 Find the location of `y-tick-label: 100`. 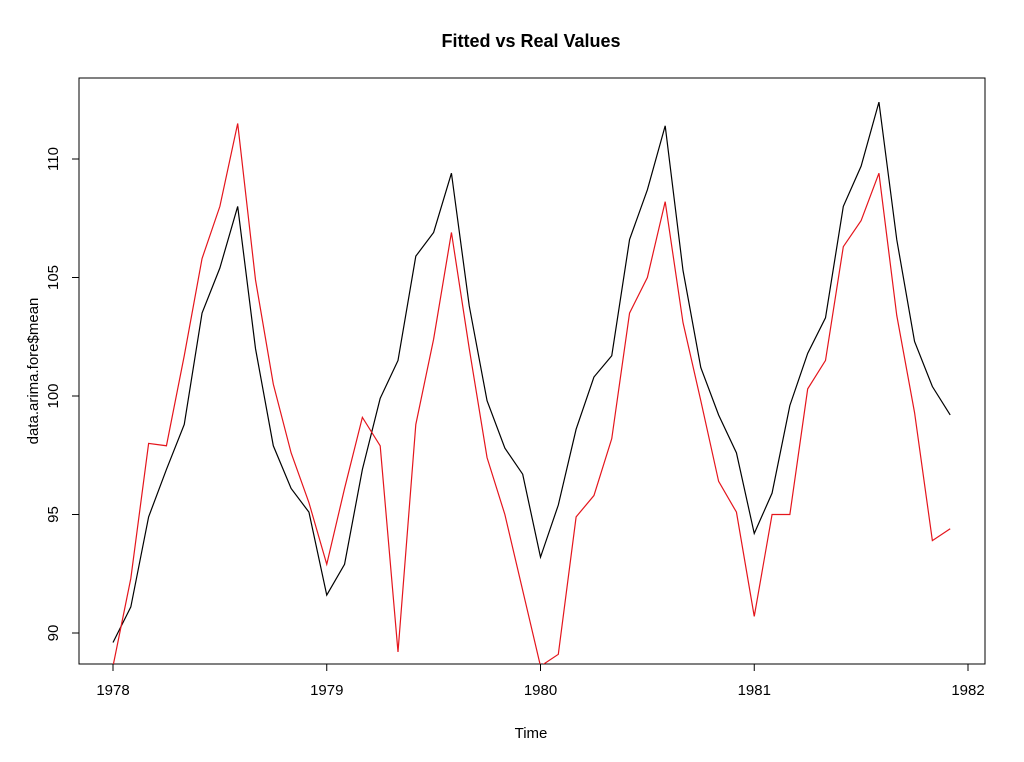

y-tick-label: 100 is located at coordinates (53, 395).